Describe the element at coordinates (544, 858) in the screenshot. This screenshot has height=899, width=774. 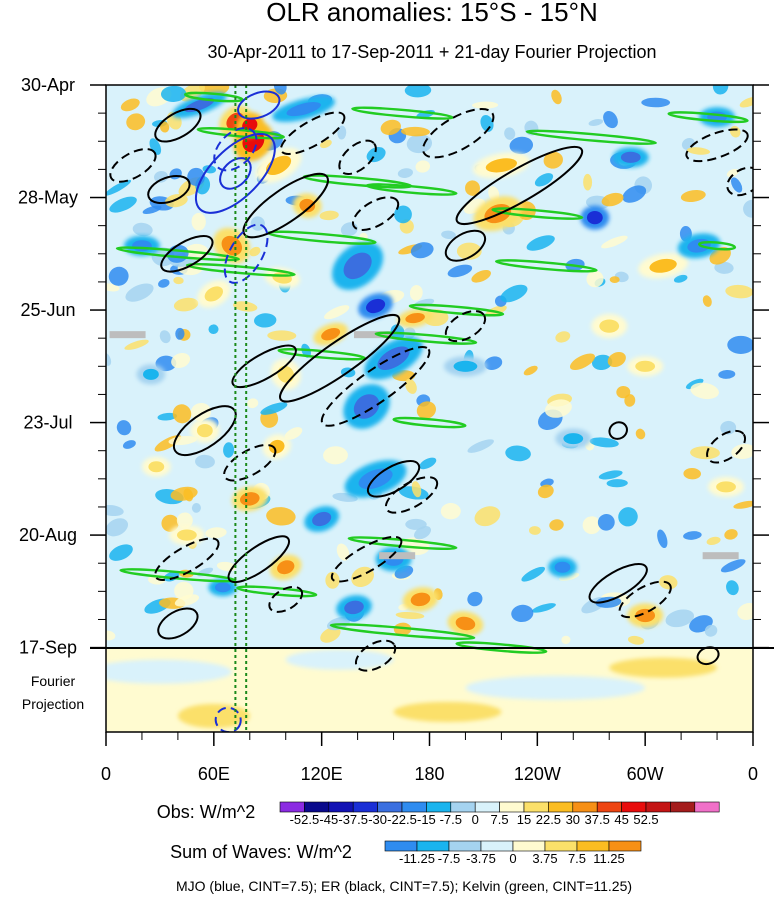
I see `colorbar-level-label: 3.75` at that location.